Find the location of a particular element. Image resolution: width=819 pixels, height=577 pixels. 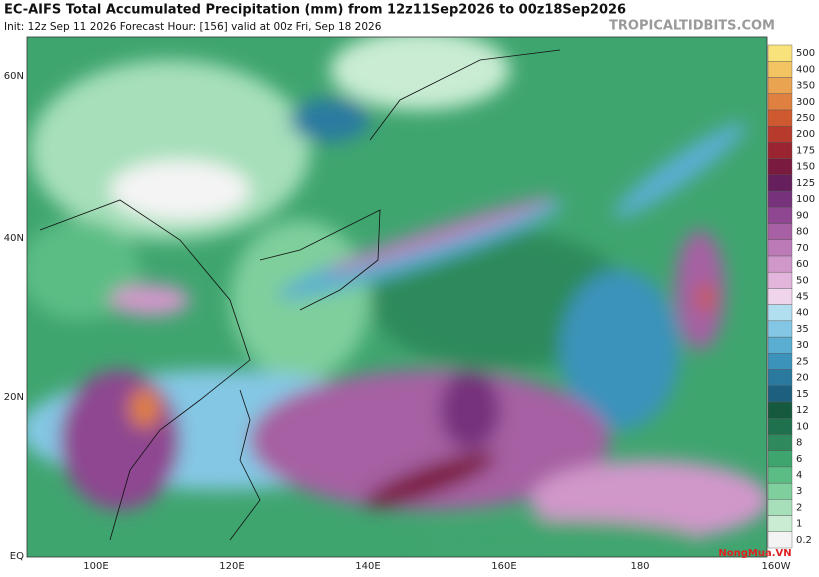

colorbar-label: 50 is located at coordinates (802, 280).